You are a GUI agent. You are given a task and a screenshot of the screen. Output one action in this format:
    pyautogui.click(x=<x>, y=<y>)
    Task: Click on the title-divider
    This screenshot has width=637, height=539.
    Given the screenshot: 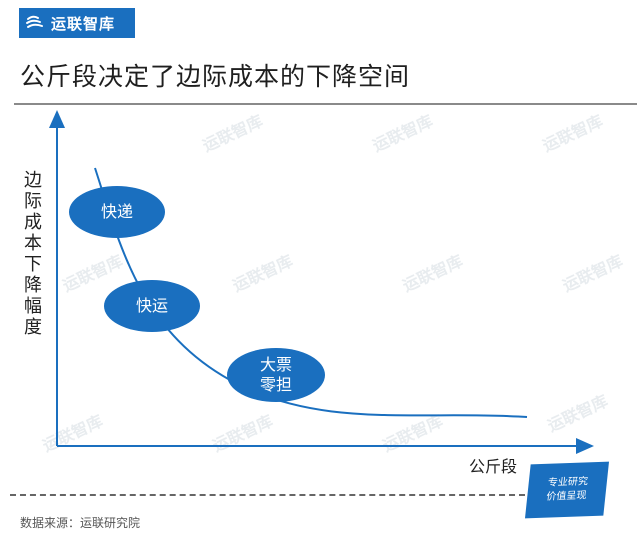 What is the action you would take?
    pyautogui.click(x=325, y=104)
    